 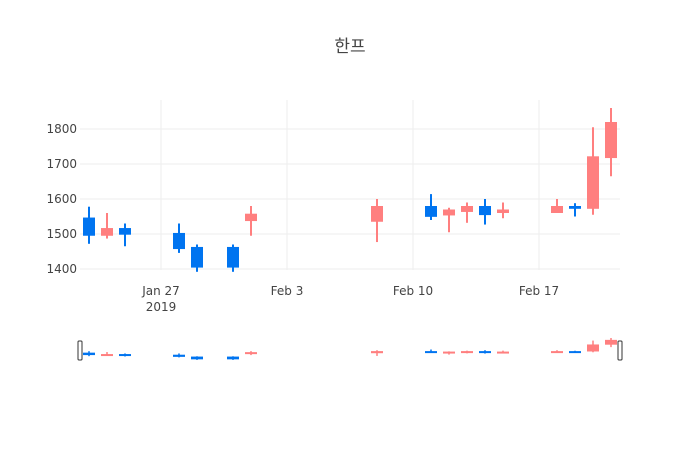 What do you see at coordinates (620, 350) in the screenshot?
I see `range-slider-right-handle` at bounding box center [620, 350].